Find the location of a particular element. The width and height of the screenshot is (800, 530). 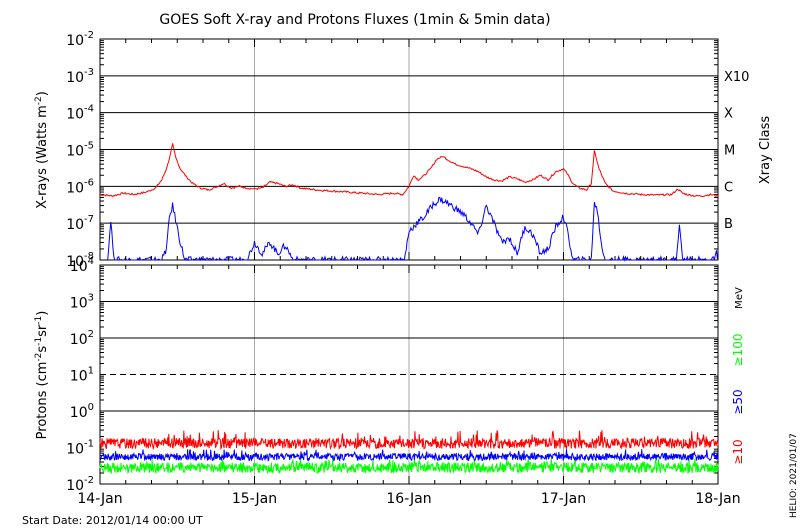

proton-energy-label: ≥10 is located at coordinates (738, 451).